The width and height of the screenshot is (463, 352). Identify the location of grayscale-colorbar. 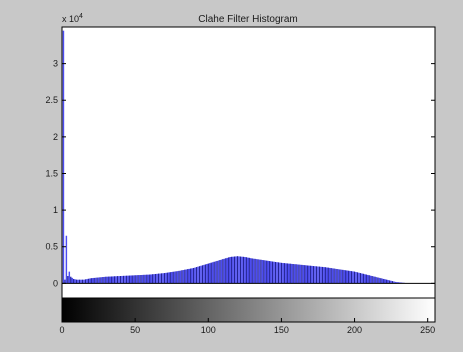
(248, 310).